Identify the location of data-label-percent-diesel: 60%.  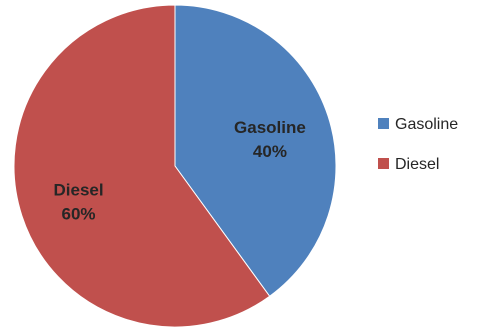
(79, 213).